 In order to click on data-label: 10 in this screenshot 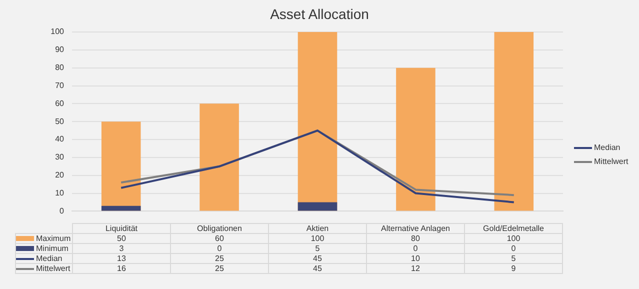, I will do `click(415, 259)`.